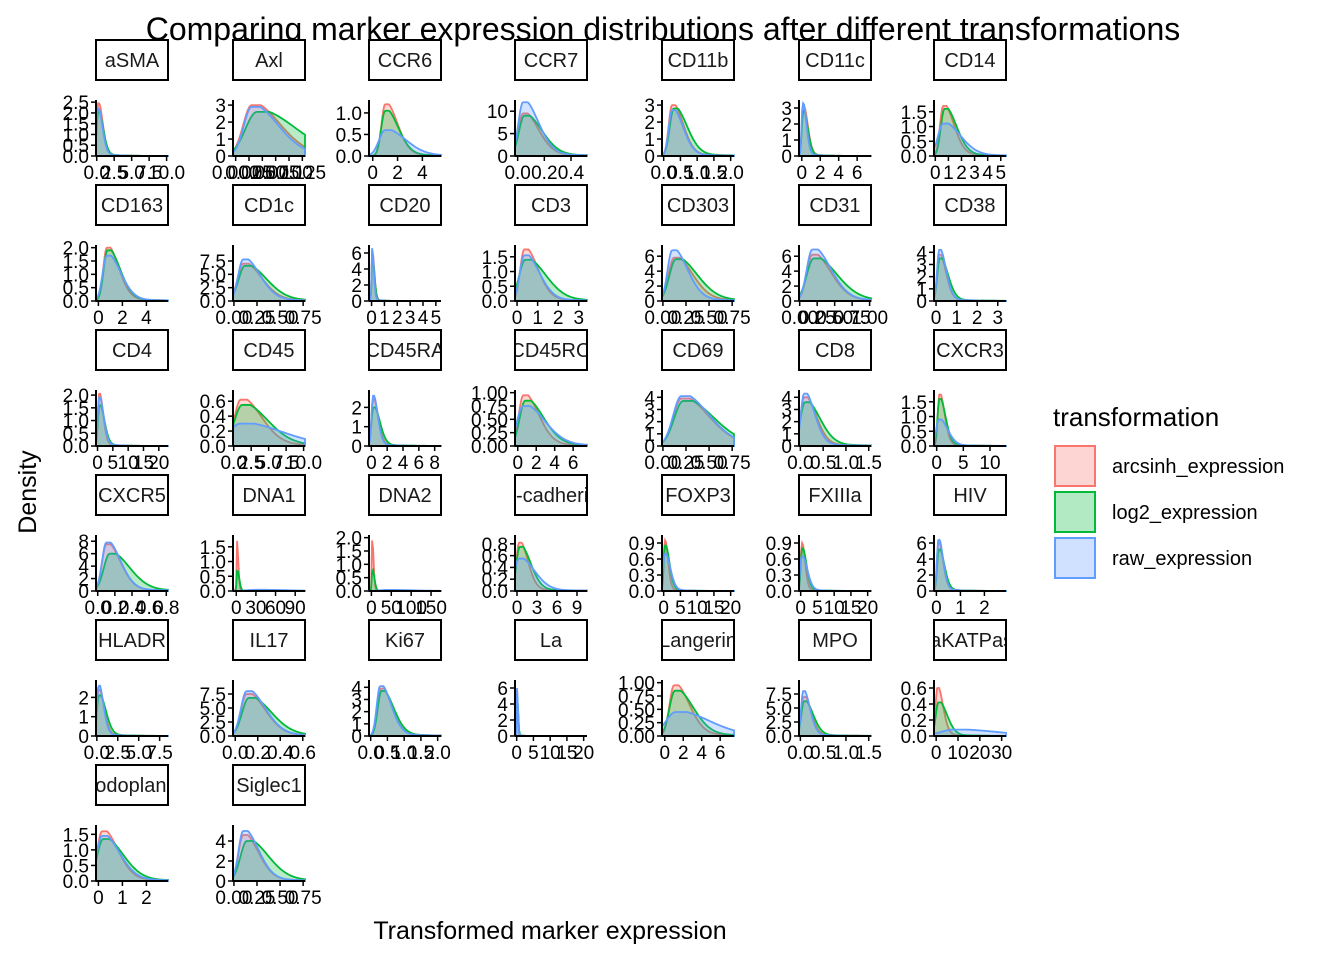 The width and height of the screenshot is (1344, 960). What do you see at coordinates (517, 608) in the screenshot?
I see `x-tick-label-e-cadherin: 0` at bounding box center [517, 608].